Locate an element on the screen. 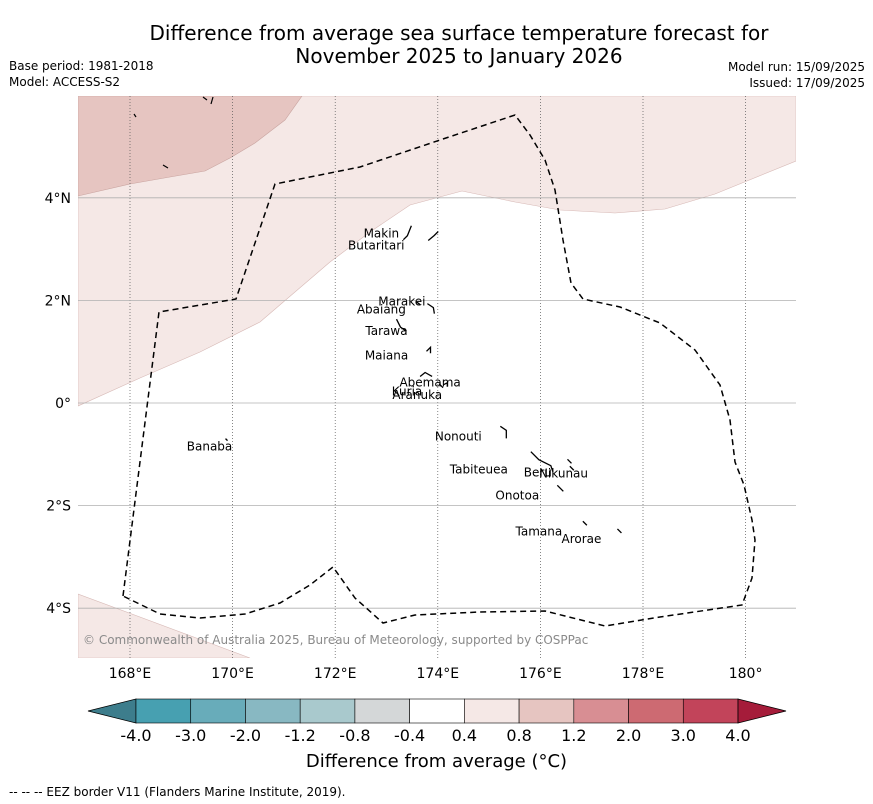  island-outline-nonouti is located at coordinates (503, 432).